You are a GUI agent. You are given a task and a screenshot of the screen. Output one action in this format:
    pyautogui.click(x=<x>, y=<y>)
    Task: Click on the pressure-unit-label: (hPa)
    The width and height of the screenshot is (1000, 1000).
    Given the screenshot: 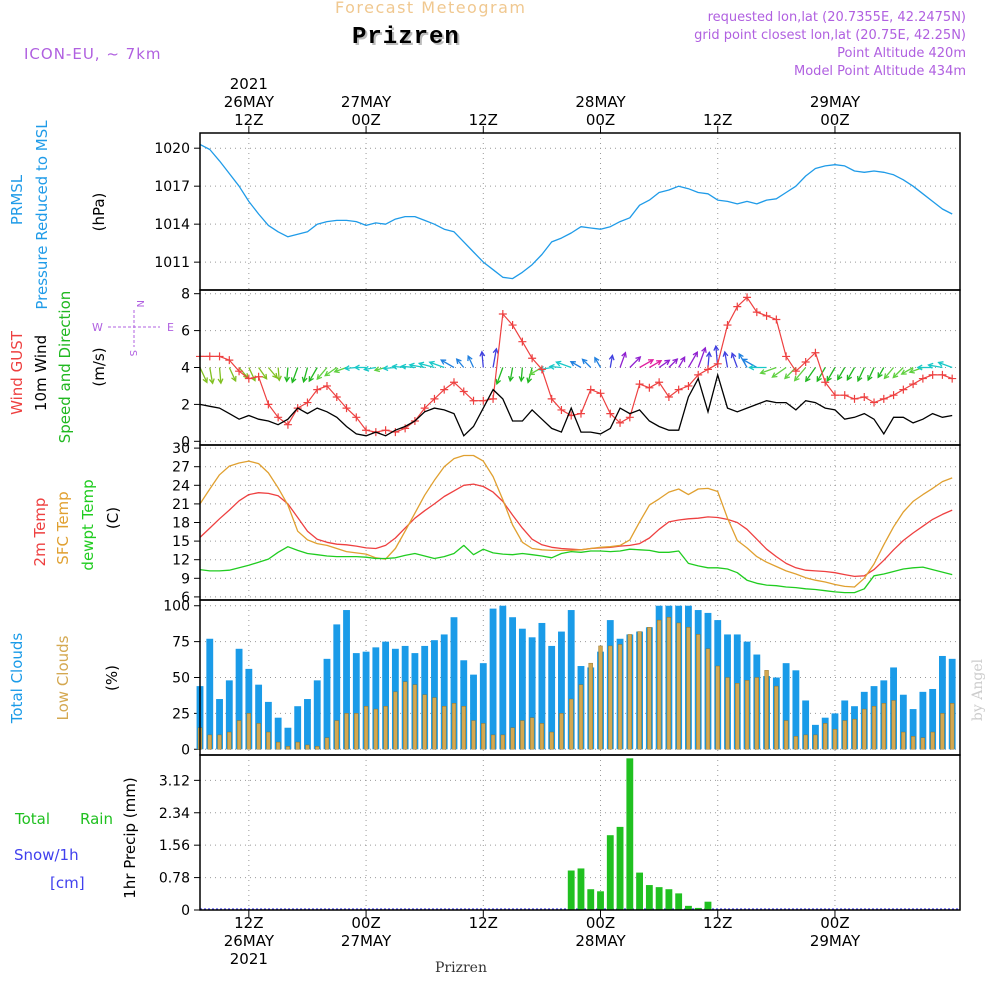 What is the action you would take?
    pyautogui.click(x=99, y=212)
    